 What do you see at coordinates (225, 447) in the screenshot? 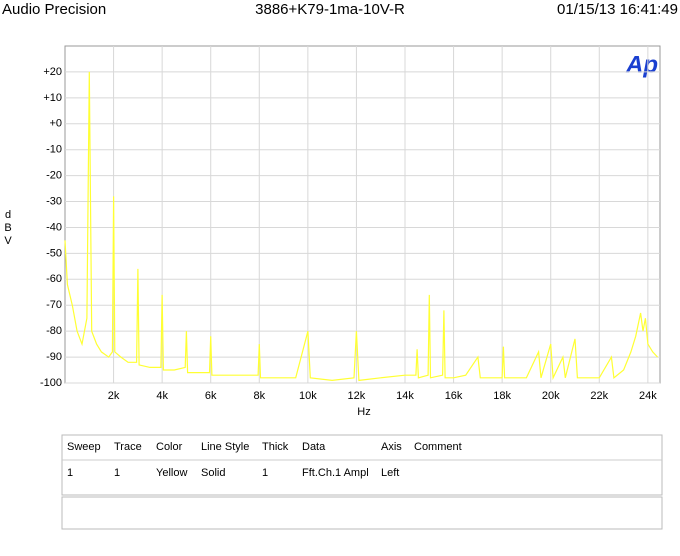
I see `table-header: Line Style` at bounding box center [225, 447].